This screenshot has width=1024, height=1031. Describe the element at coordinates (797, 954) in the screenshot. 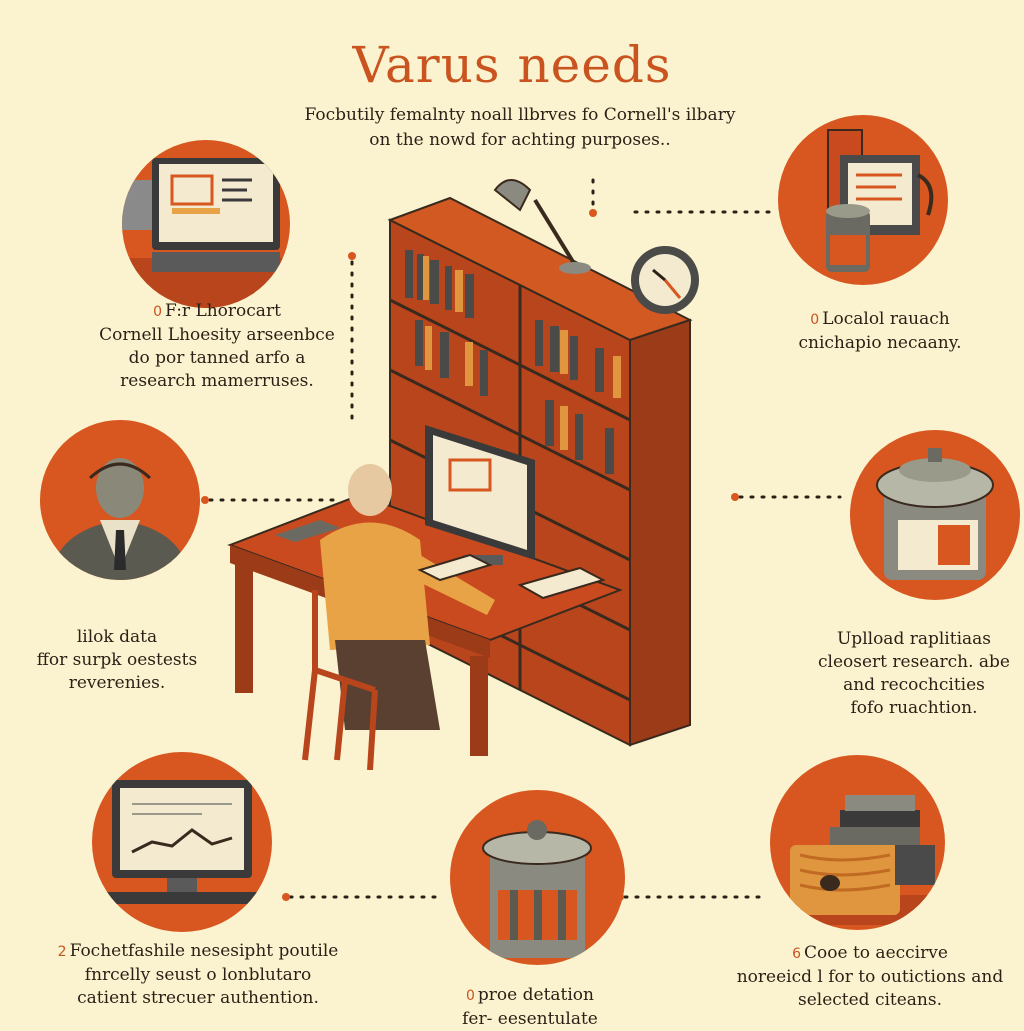

I see `marker-bottom-right: 6` at that location.